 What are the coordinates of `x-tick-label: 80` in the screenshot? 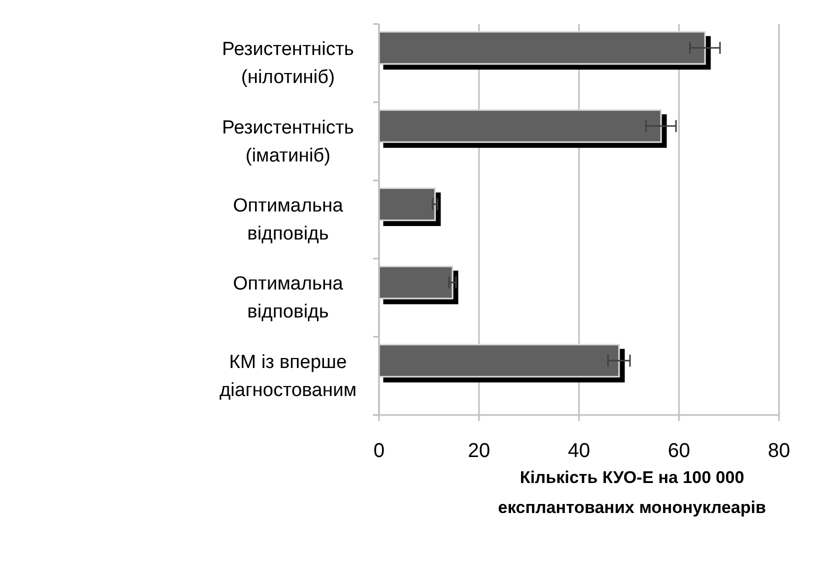 It's located at (779, 451).